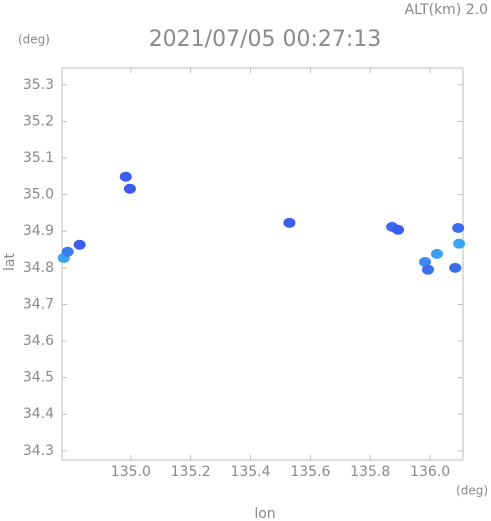 The height and width of the screenshot is (521, 491). I want to click on y-tick-label: 34.4, so click(38, 414).